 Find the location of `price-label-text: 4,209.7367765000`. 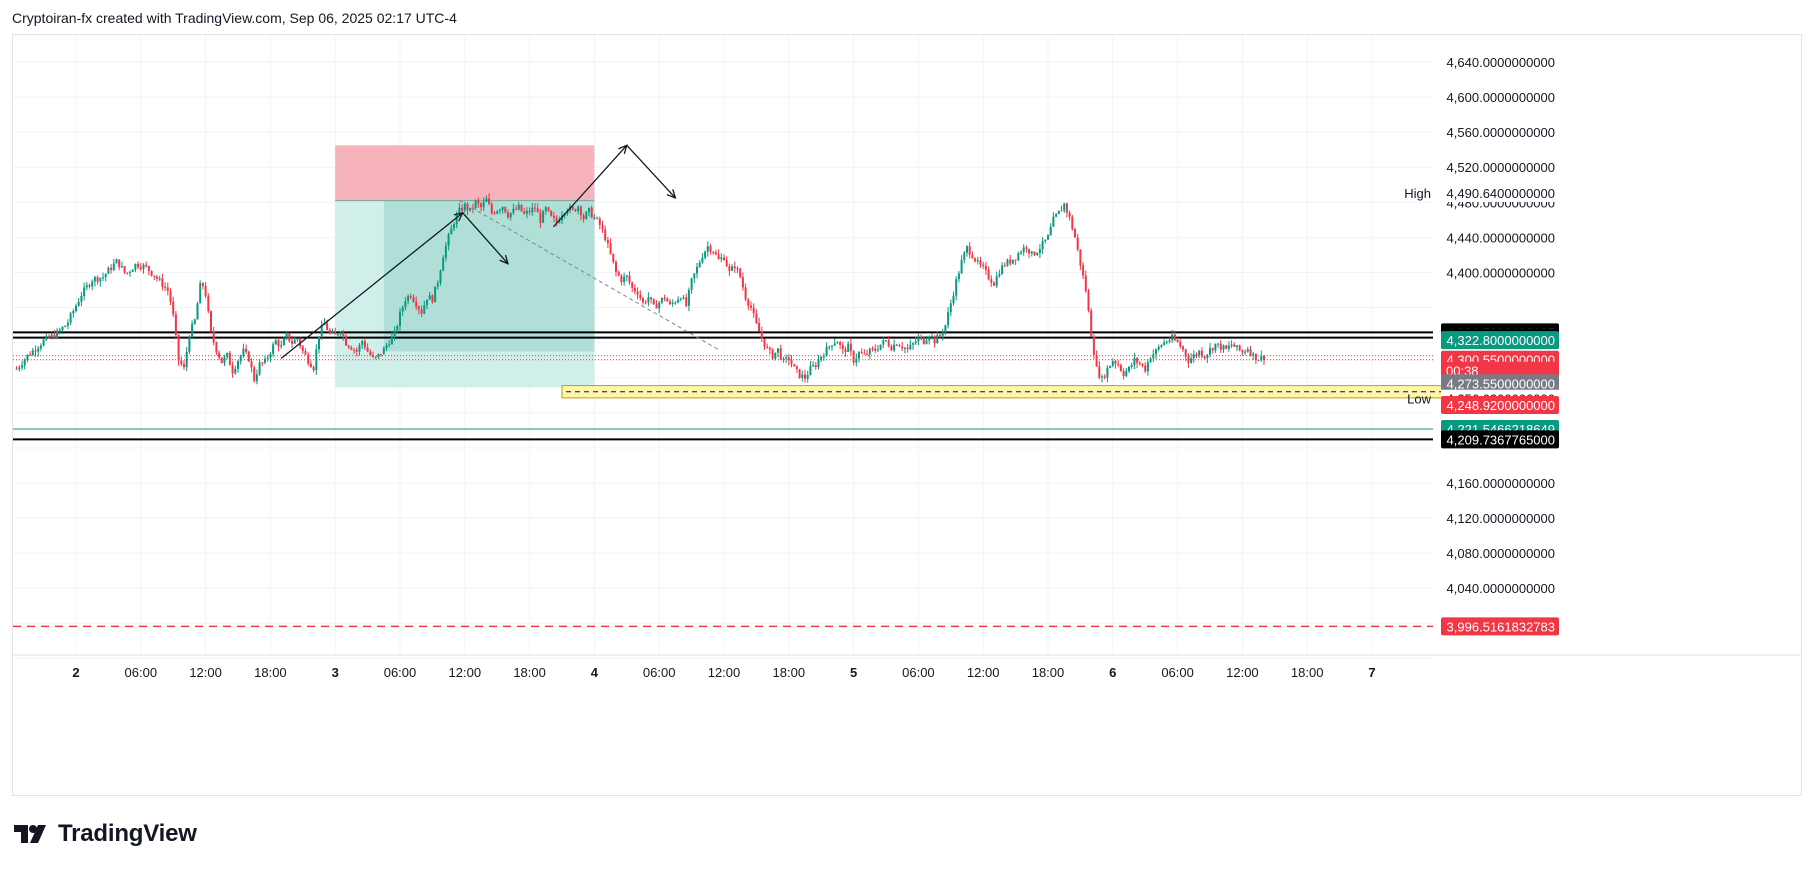

price-label-text: 4,209.7367765000 is located at coordinates (1501, 439).